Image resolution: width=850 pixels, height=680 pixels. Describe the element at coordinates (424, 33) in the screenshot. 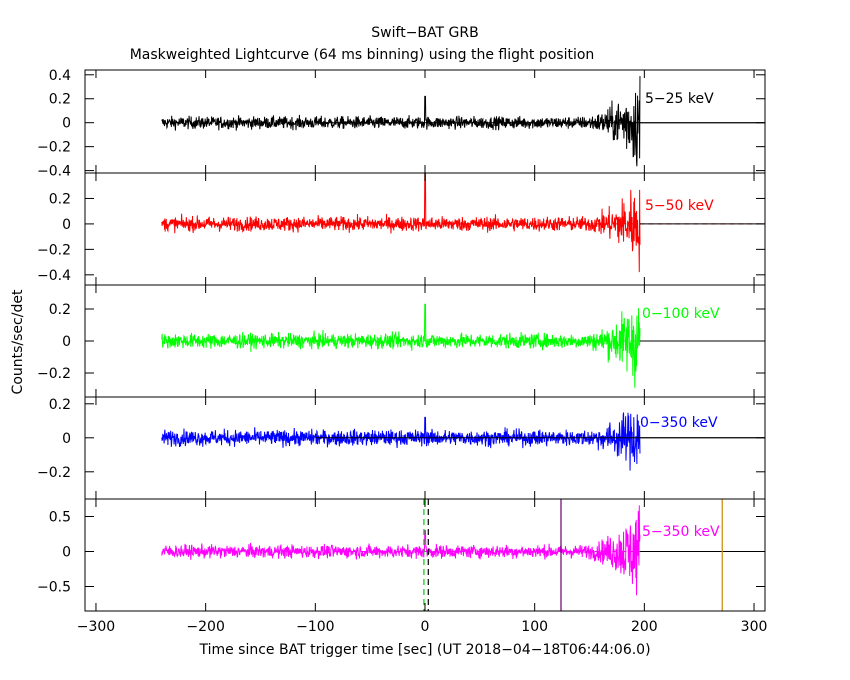

I see `chart-title: Swift−BAT GRB` at that location.